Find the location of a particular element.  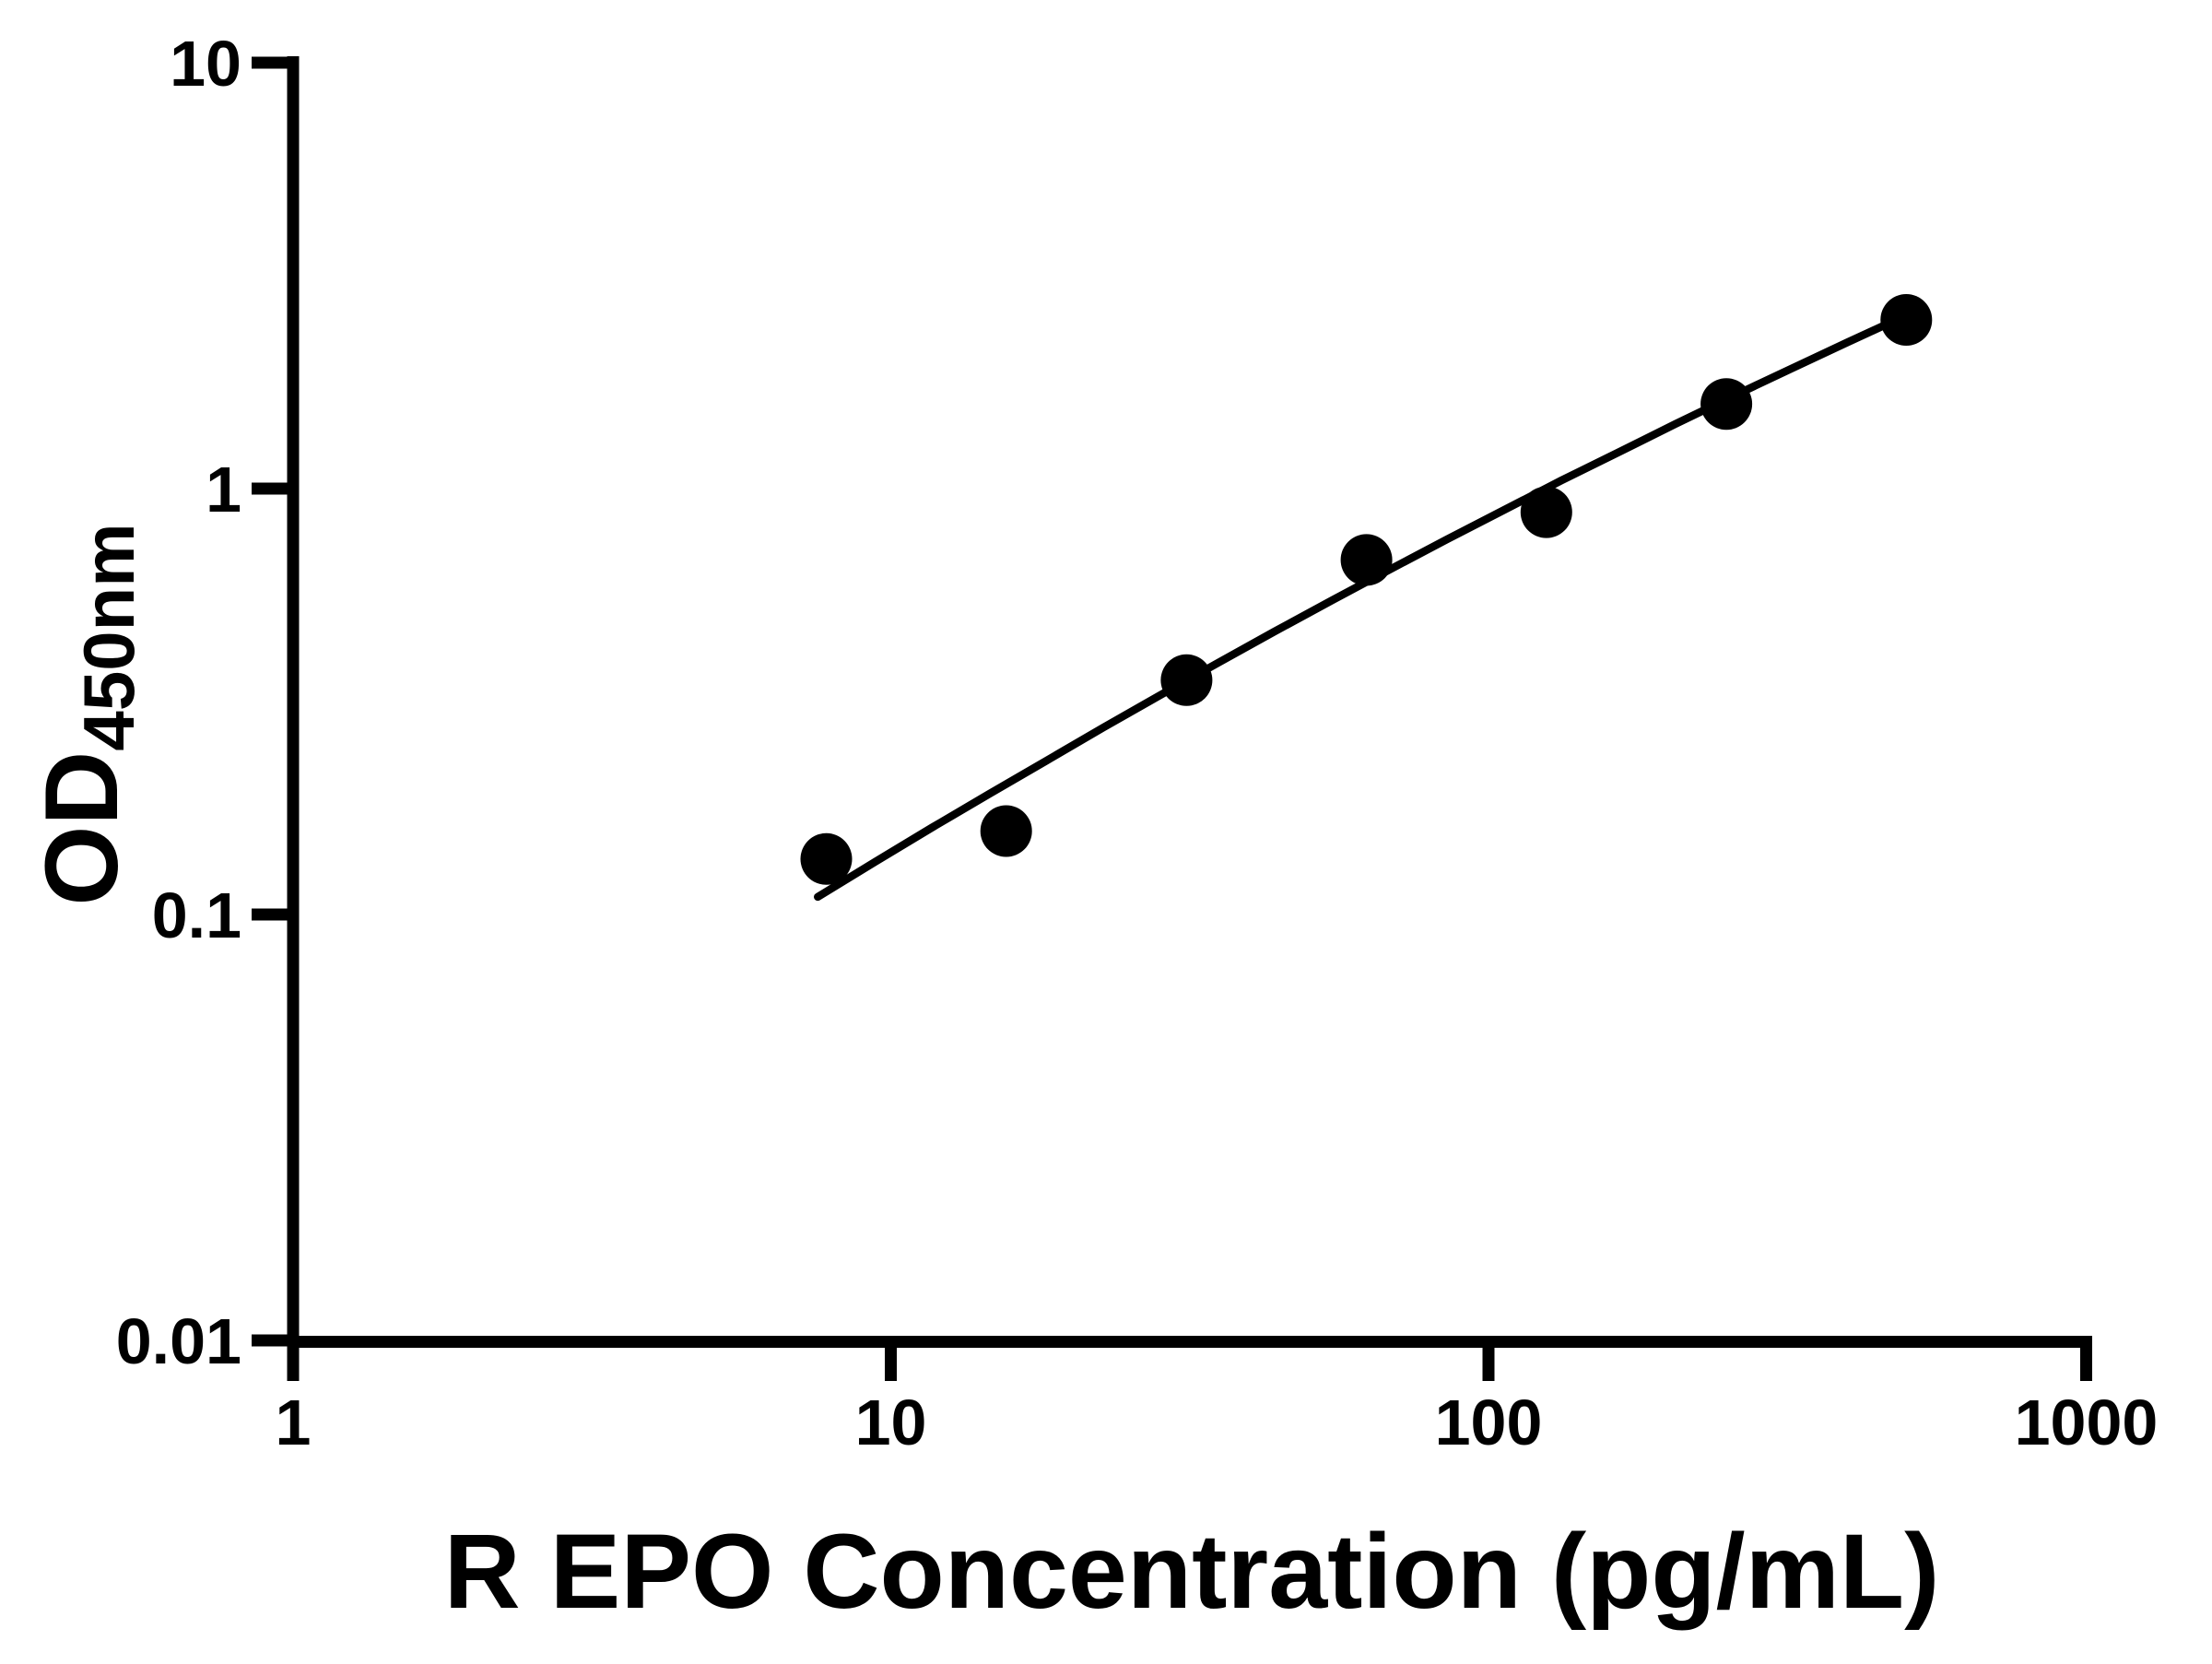

y-axis-title-subscript: 450nm is located at coordinates (108, 636).